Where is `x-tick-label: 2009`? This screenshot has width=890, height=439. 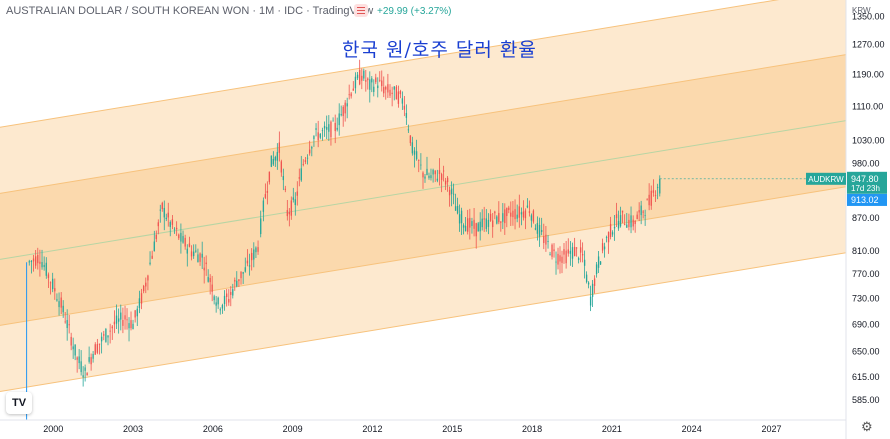
x-tick-label: 2009 is located at coordinates (293, 429).